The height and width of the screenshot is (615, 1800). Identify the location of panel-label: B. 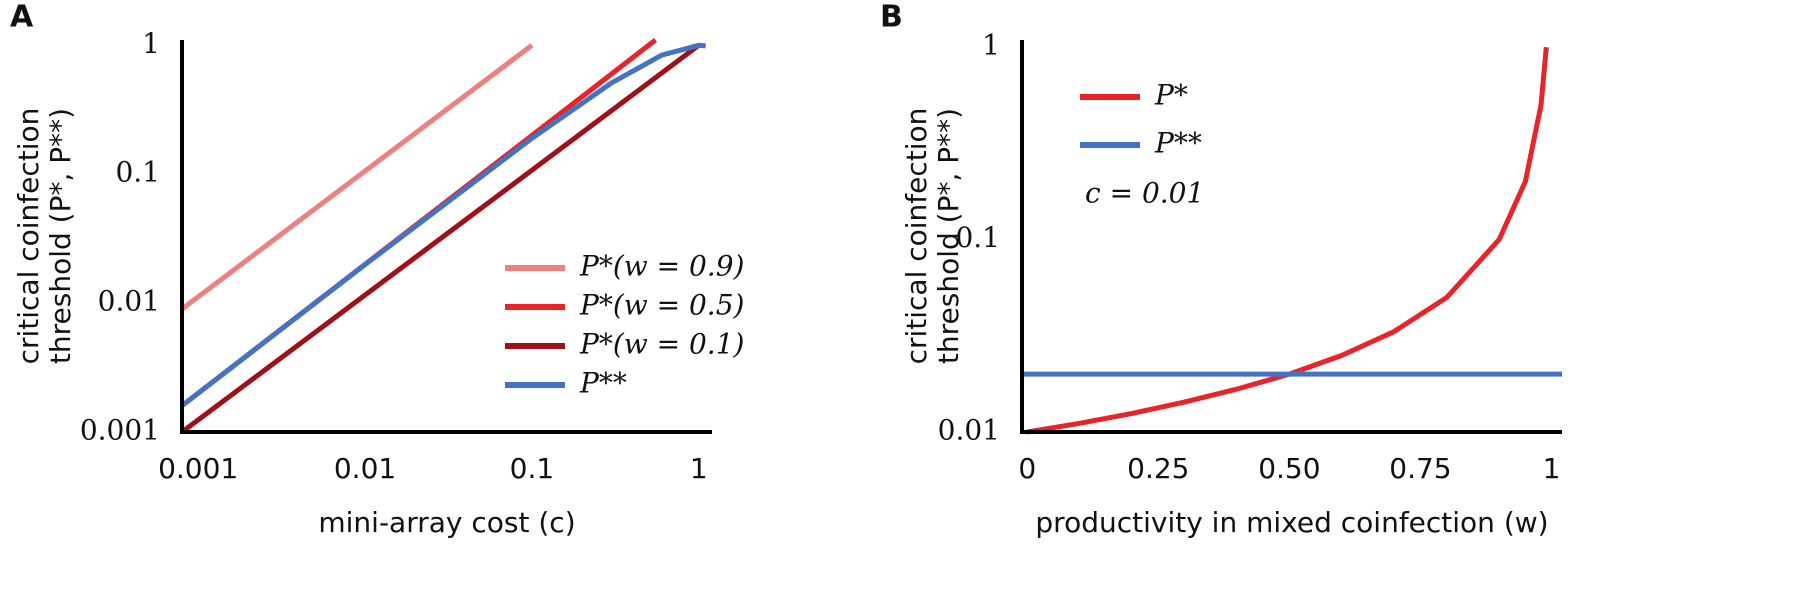
(891, 17).